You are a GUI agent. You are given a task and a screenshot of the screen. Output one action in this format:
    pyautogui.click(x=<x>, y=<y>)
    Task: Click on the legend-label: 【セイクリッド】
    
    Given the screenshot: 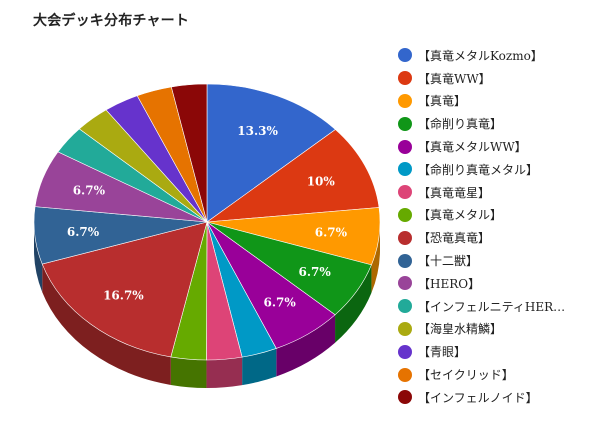 What is the action you would take?
    pyautogui.click(x=466, y=375)
    